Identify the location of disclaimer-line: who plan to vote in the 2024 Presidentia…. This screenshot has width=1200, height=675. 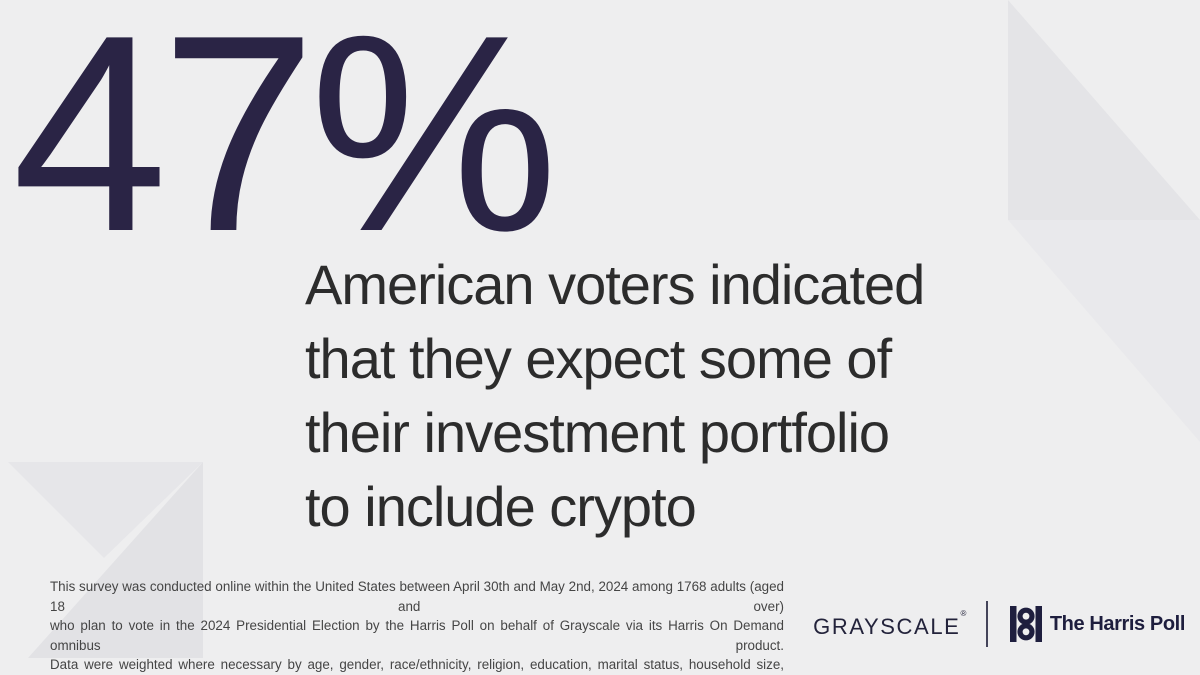
(417, 635).